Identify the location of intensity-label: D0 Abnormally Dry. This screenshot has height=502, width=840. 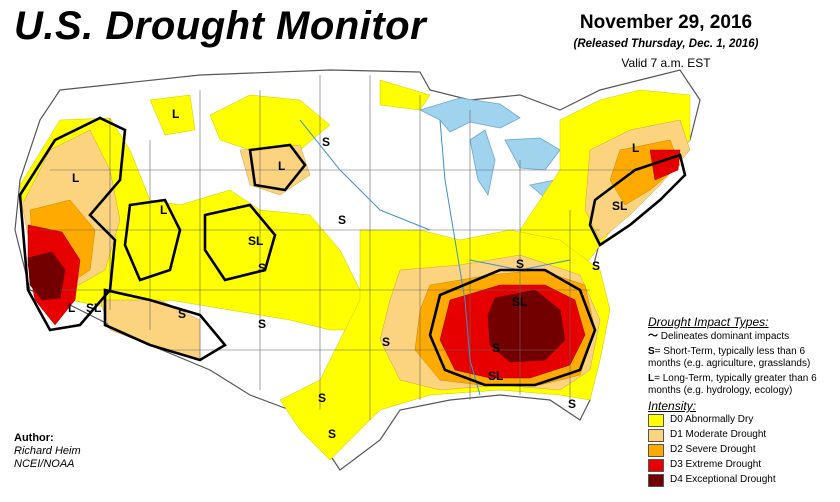
(712, 419).